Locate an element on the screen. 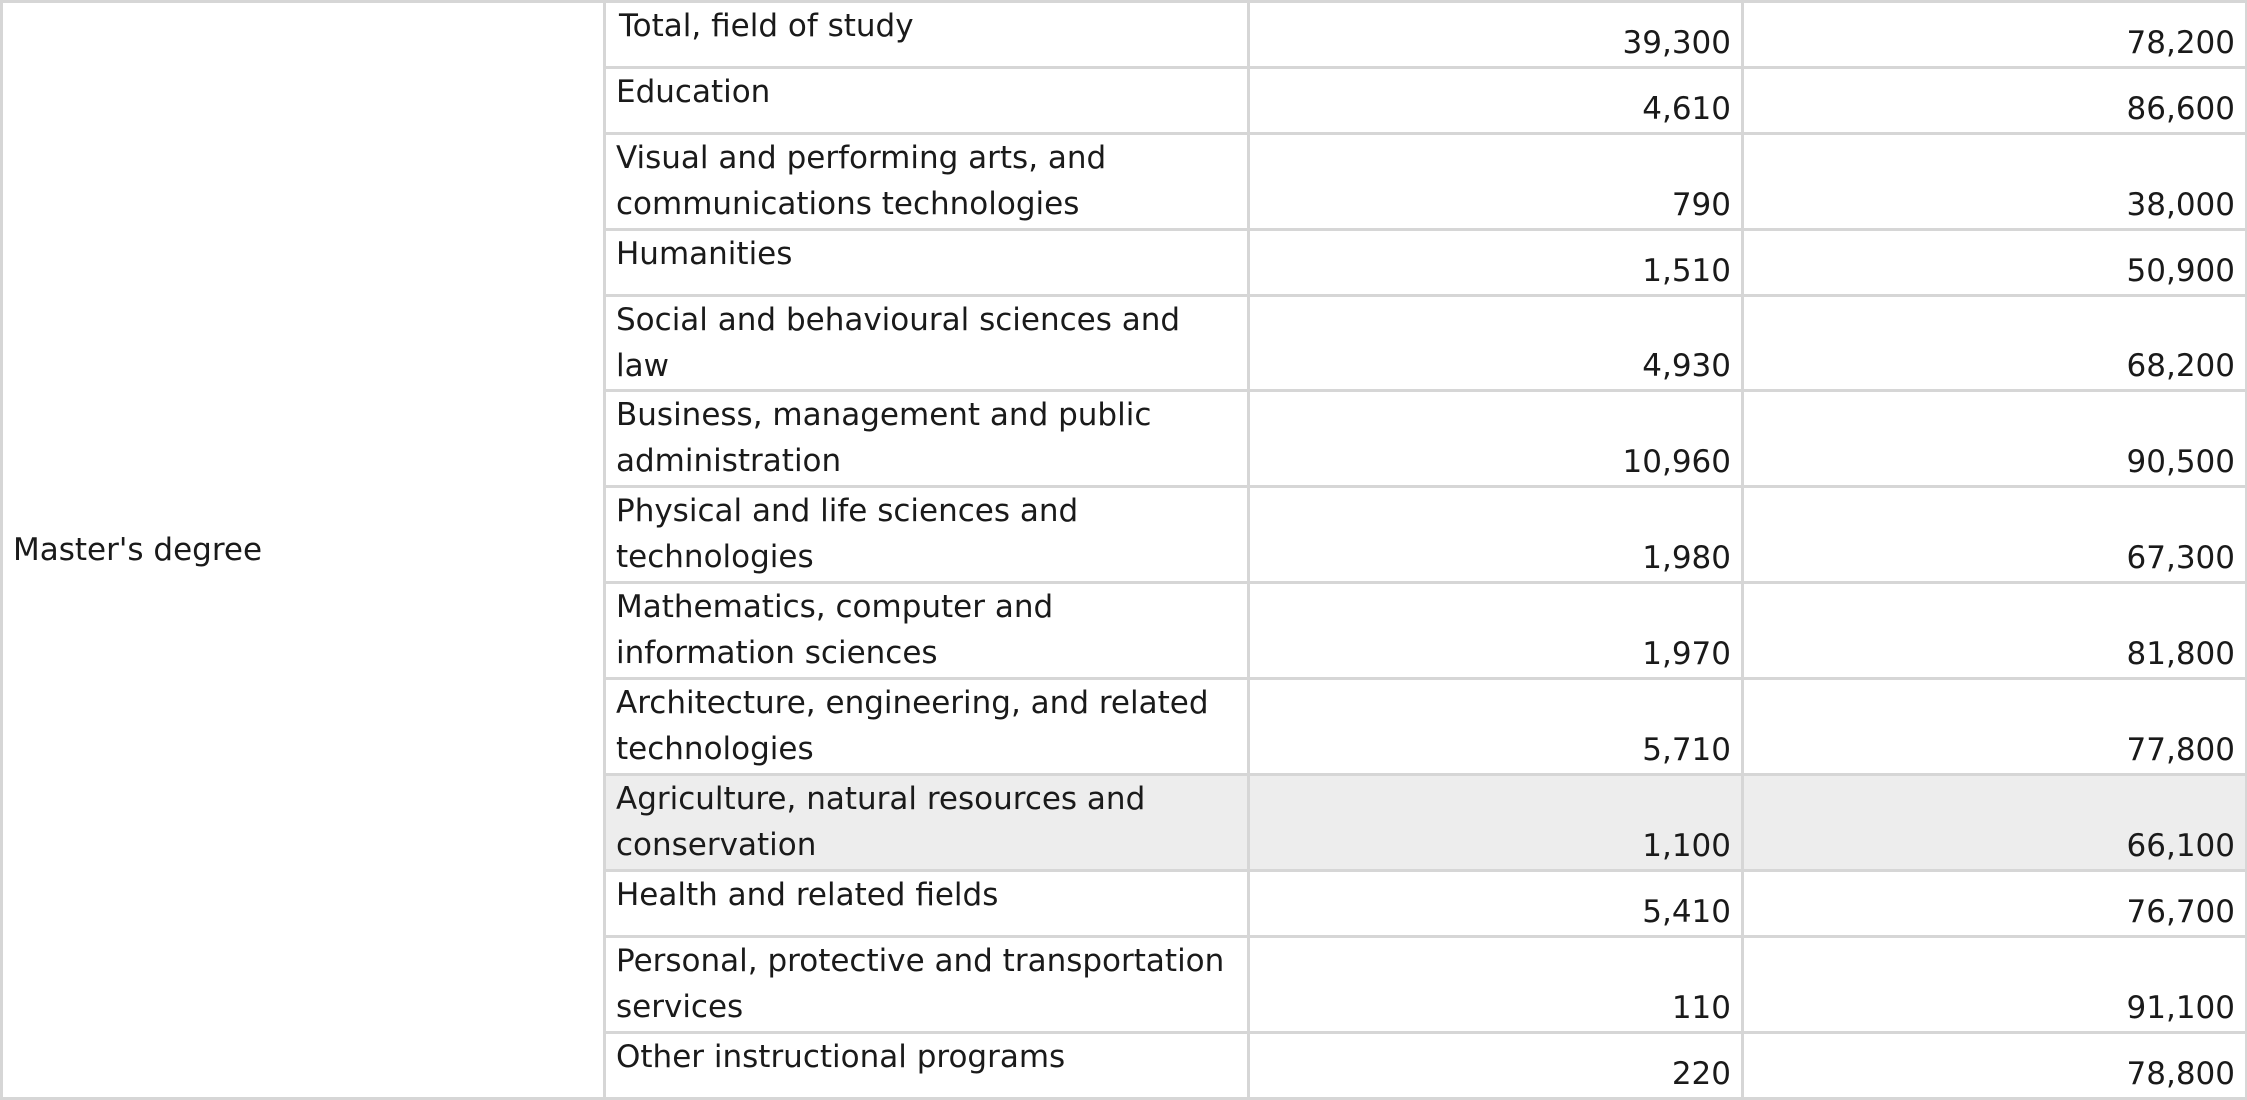 The width and height of the screenshot is (2247, 1100). value-cell: 5,410 is located at coordinates (1495, 903).